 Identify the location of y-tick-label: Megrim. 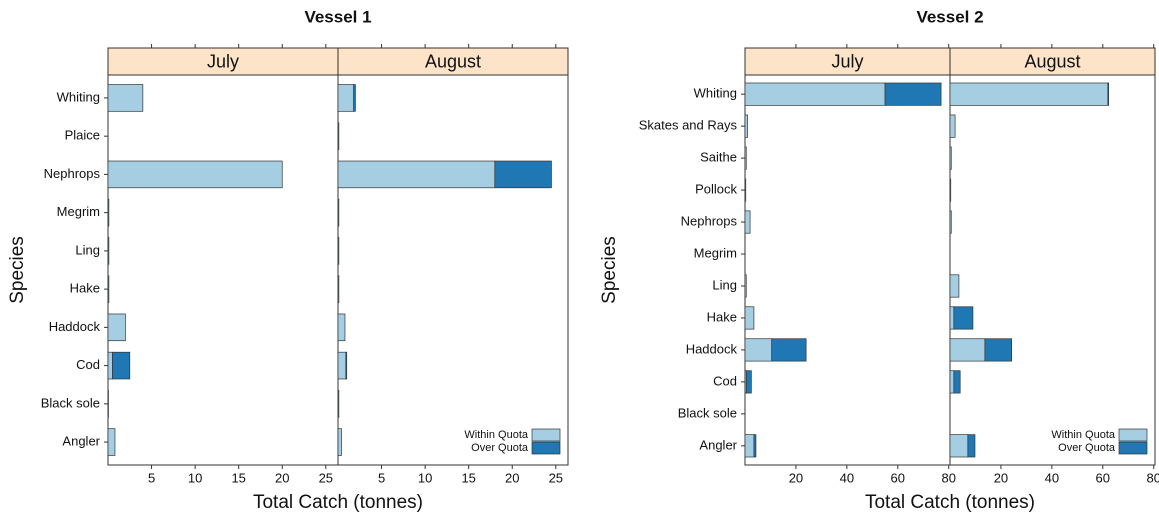
(715, 252).